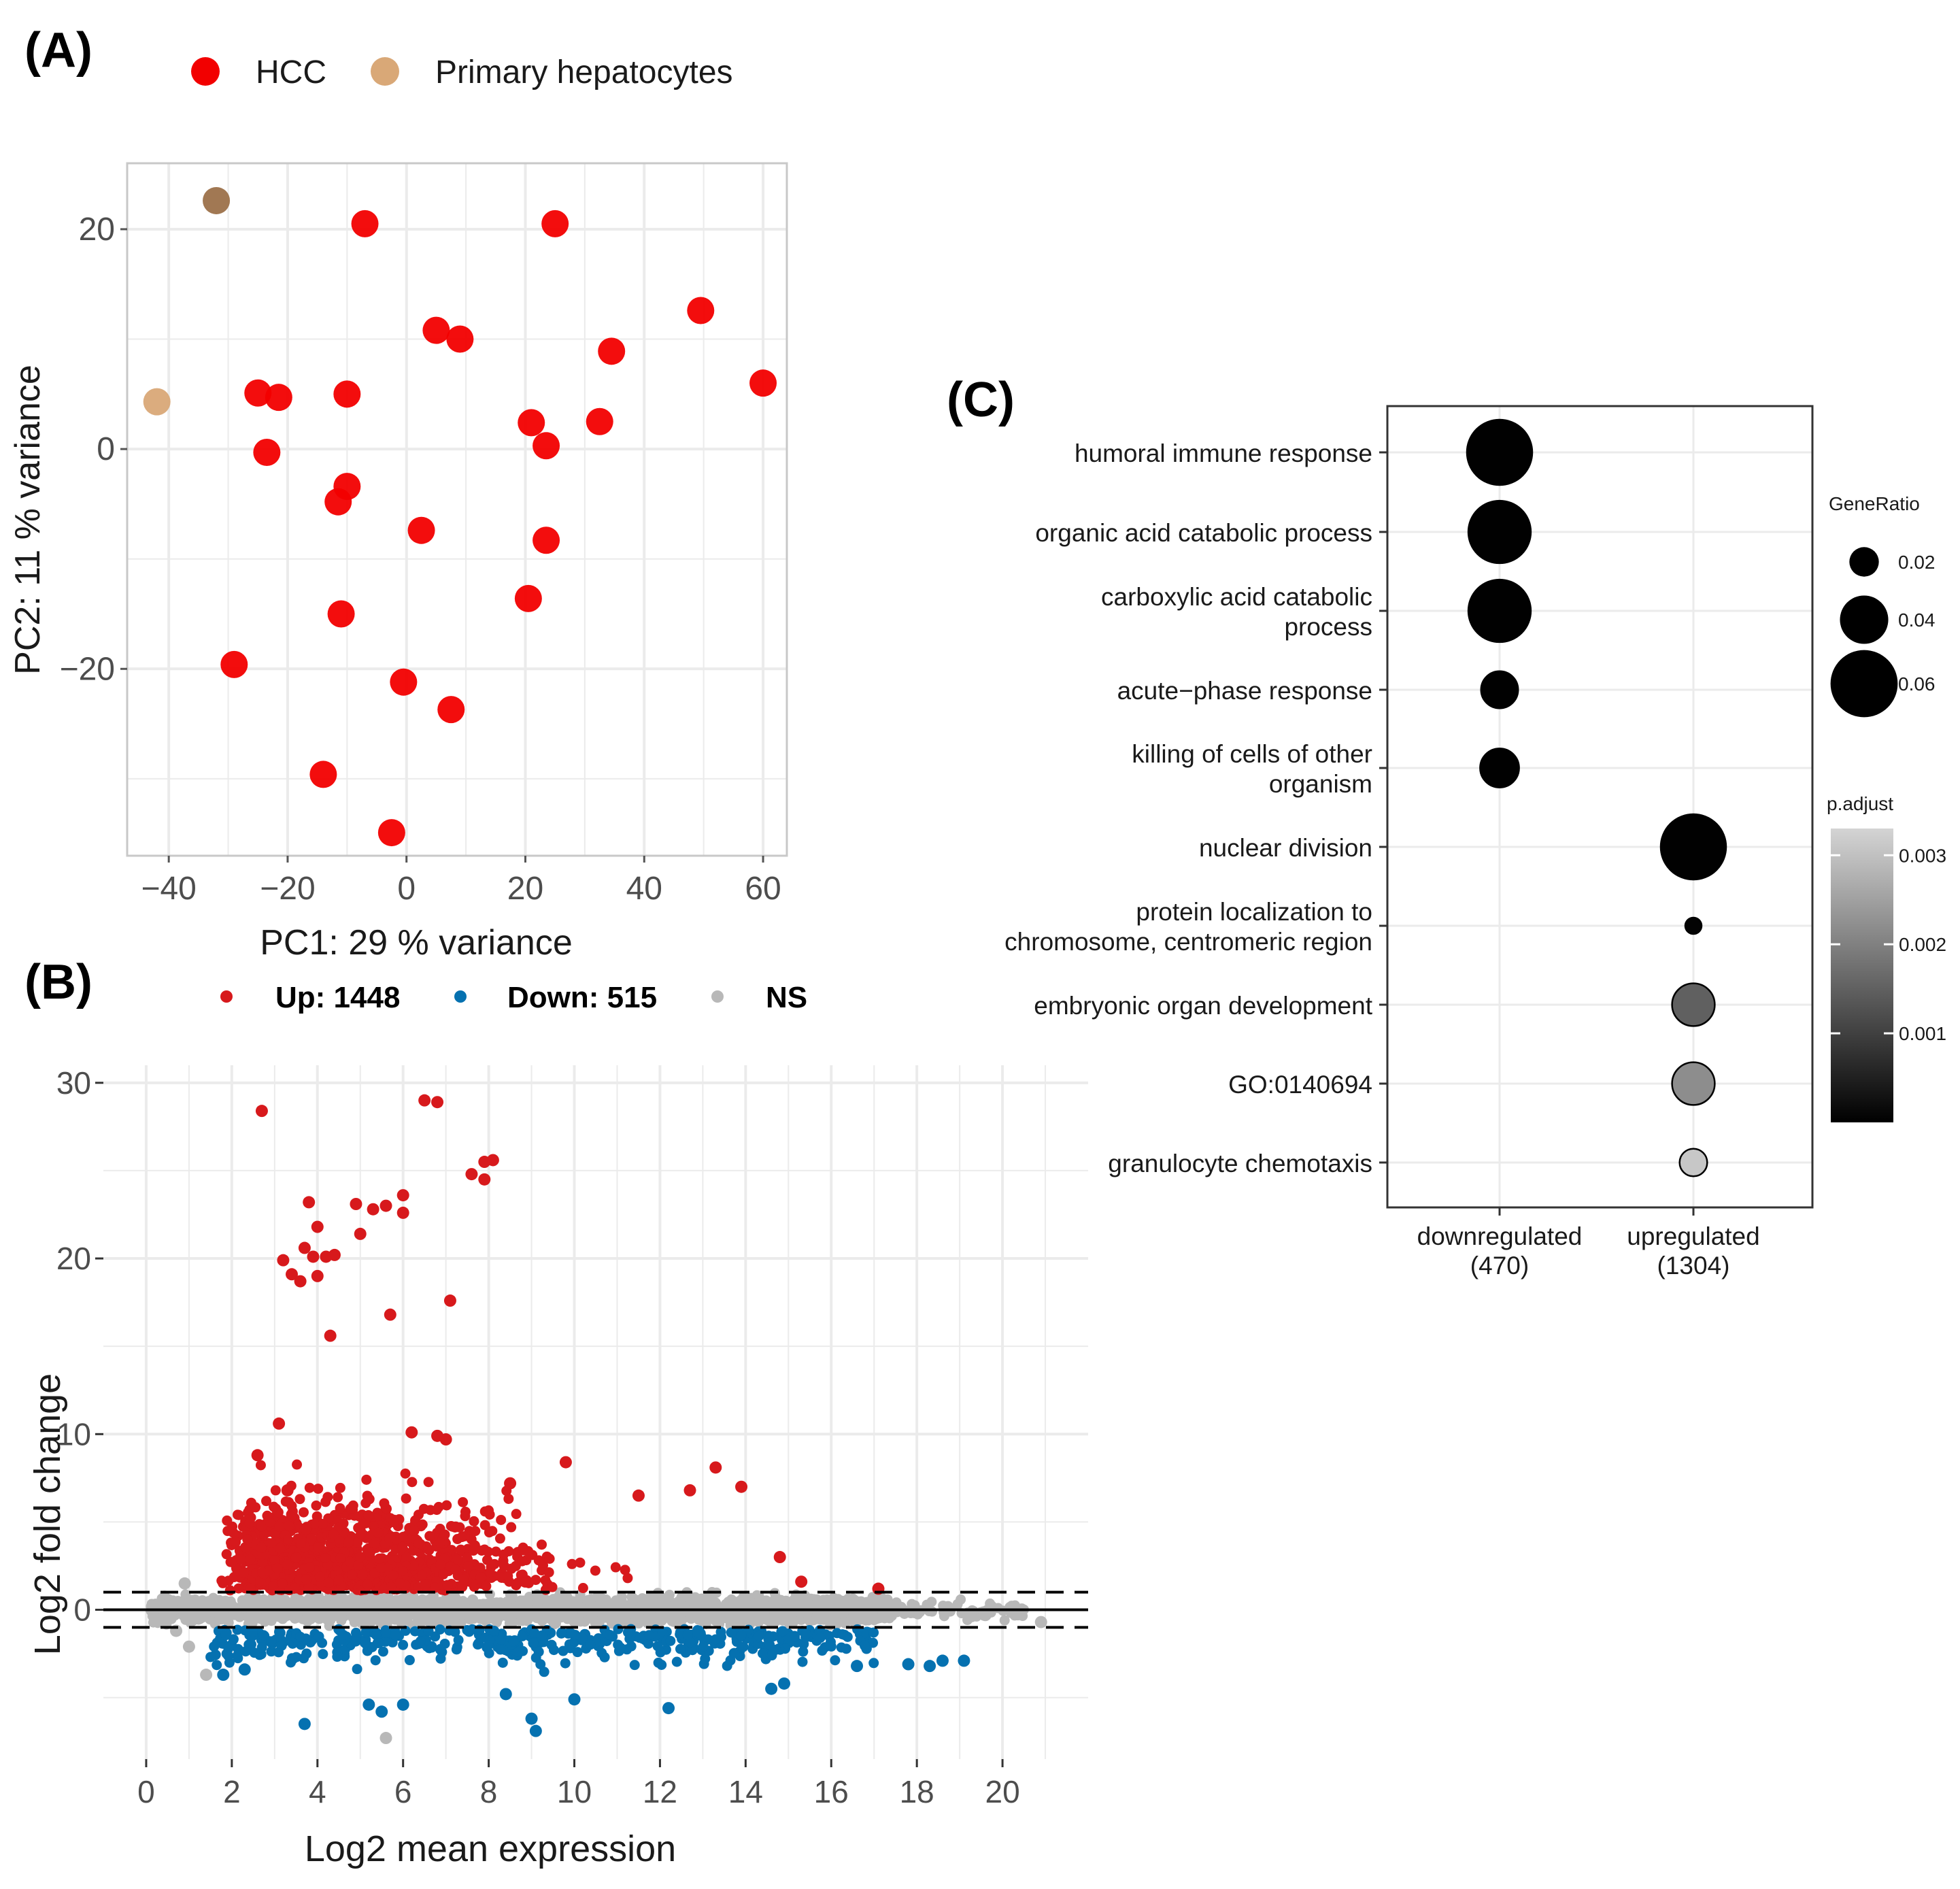 The height and width of the screenshot is (1889, 1960). I want to click on go-term-label: organism, so click(1320, 784).